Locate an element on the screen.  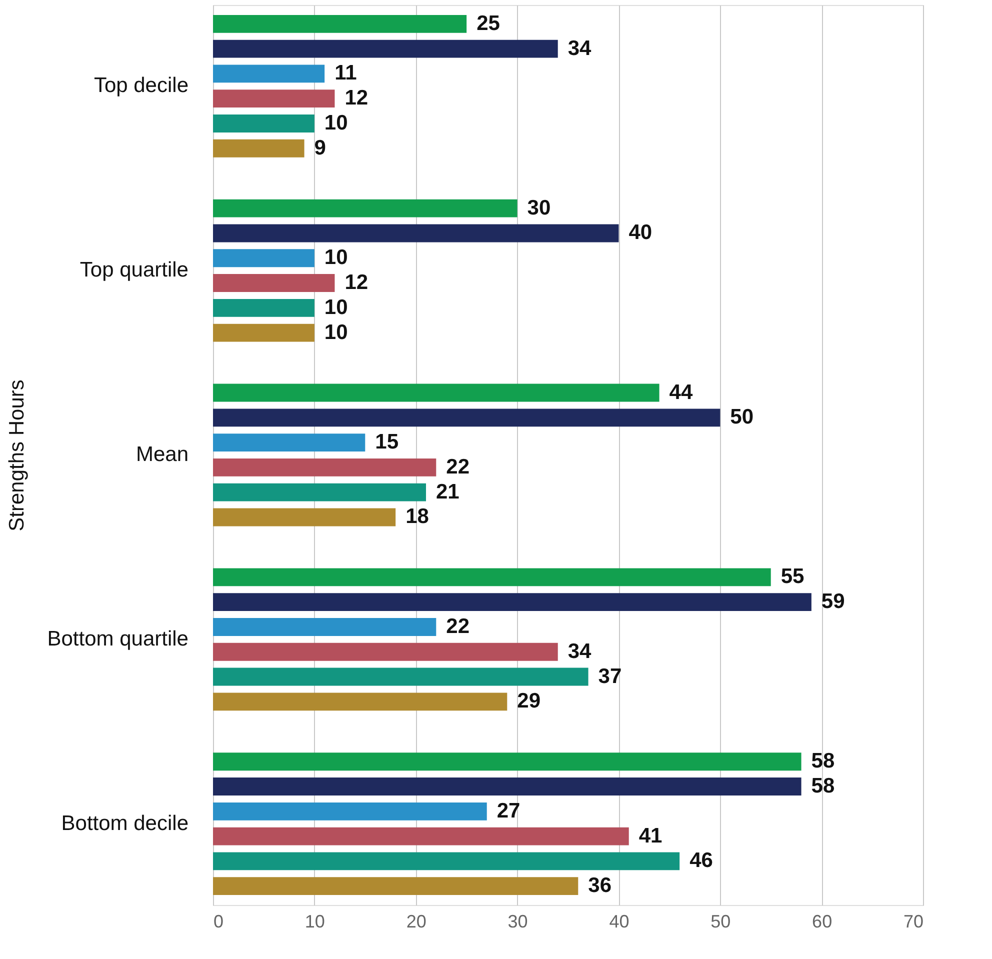
data-label: 59 is located at coordinates (833, 602).